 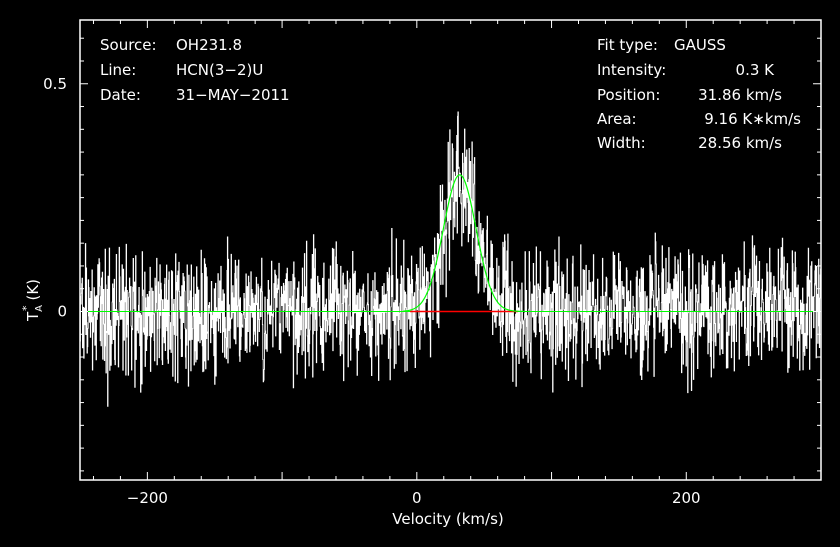 What do you see at coordinates (447, 519) in the screenshot?
I see `x-axis-label: Velocity (km/s)` at bounding box center [447, 519].